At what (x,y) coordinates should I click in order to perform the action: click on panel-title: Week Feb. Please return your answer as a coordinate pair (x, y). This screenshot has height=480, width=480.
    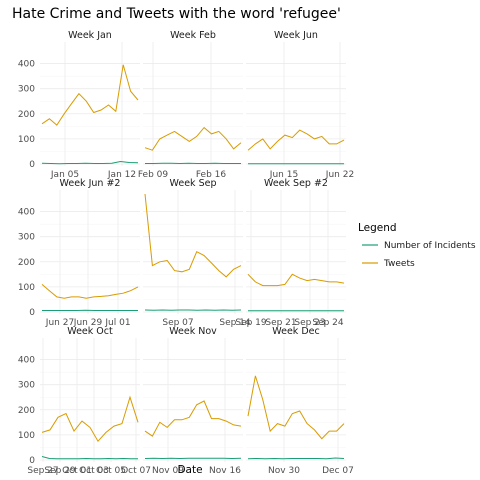
    Looking at the image, I should click on (193, 35).